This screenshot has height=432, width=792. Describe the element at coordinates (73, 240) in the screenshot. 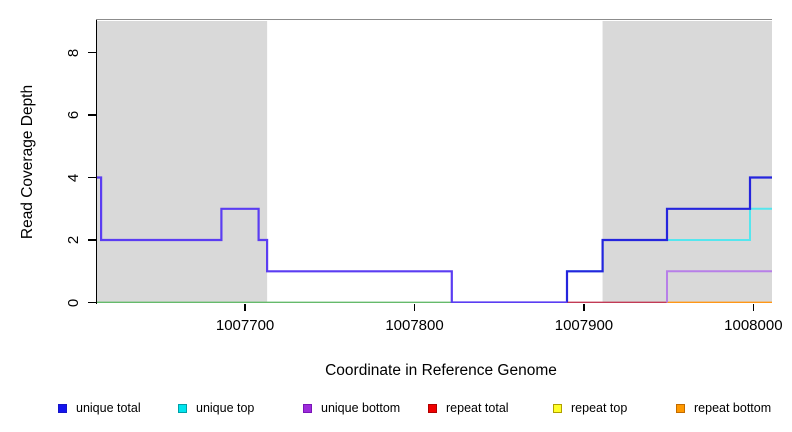

I see `y-tick-label: 2` at that location.